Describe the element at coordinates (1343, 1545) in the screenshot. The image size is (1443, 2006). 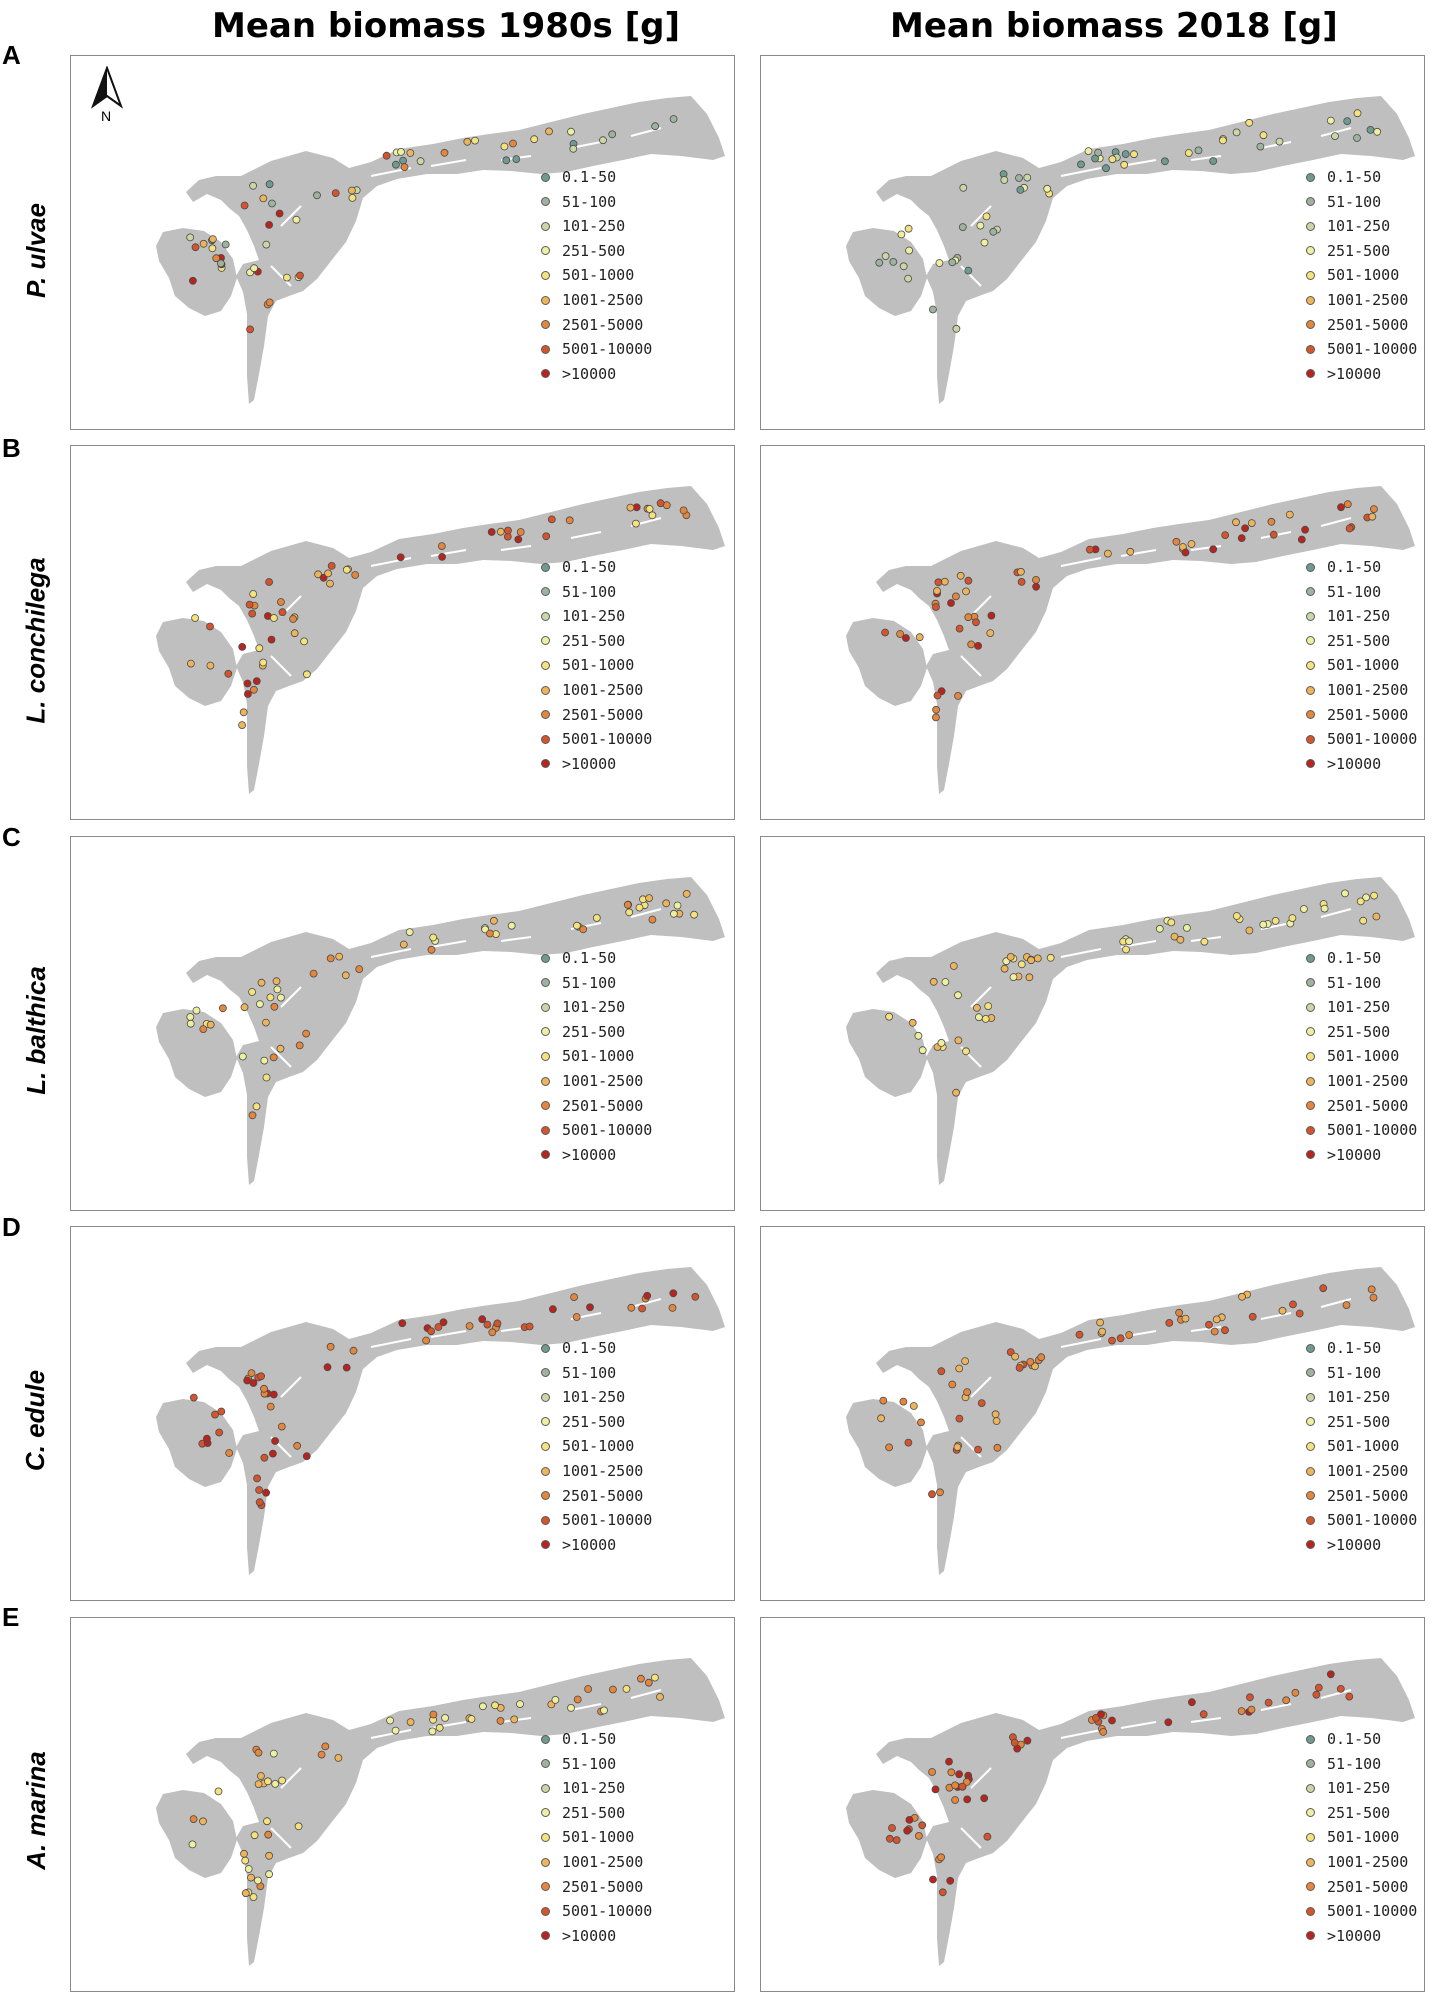
I see `legend-item: >10000` at that location.